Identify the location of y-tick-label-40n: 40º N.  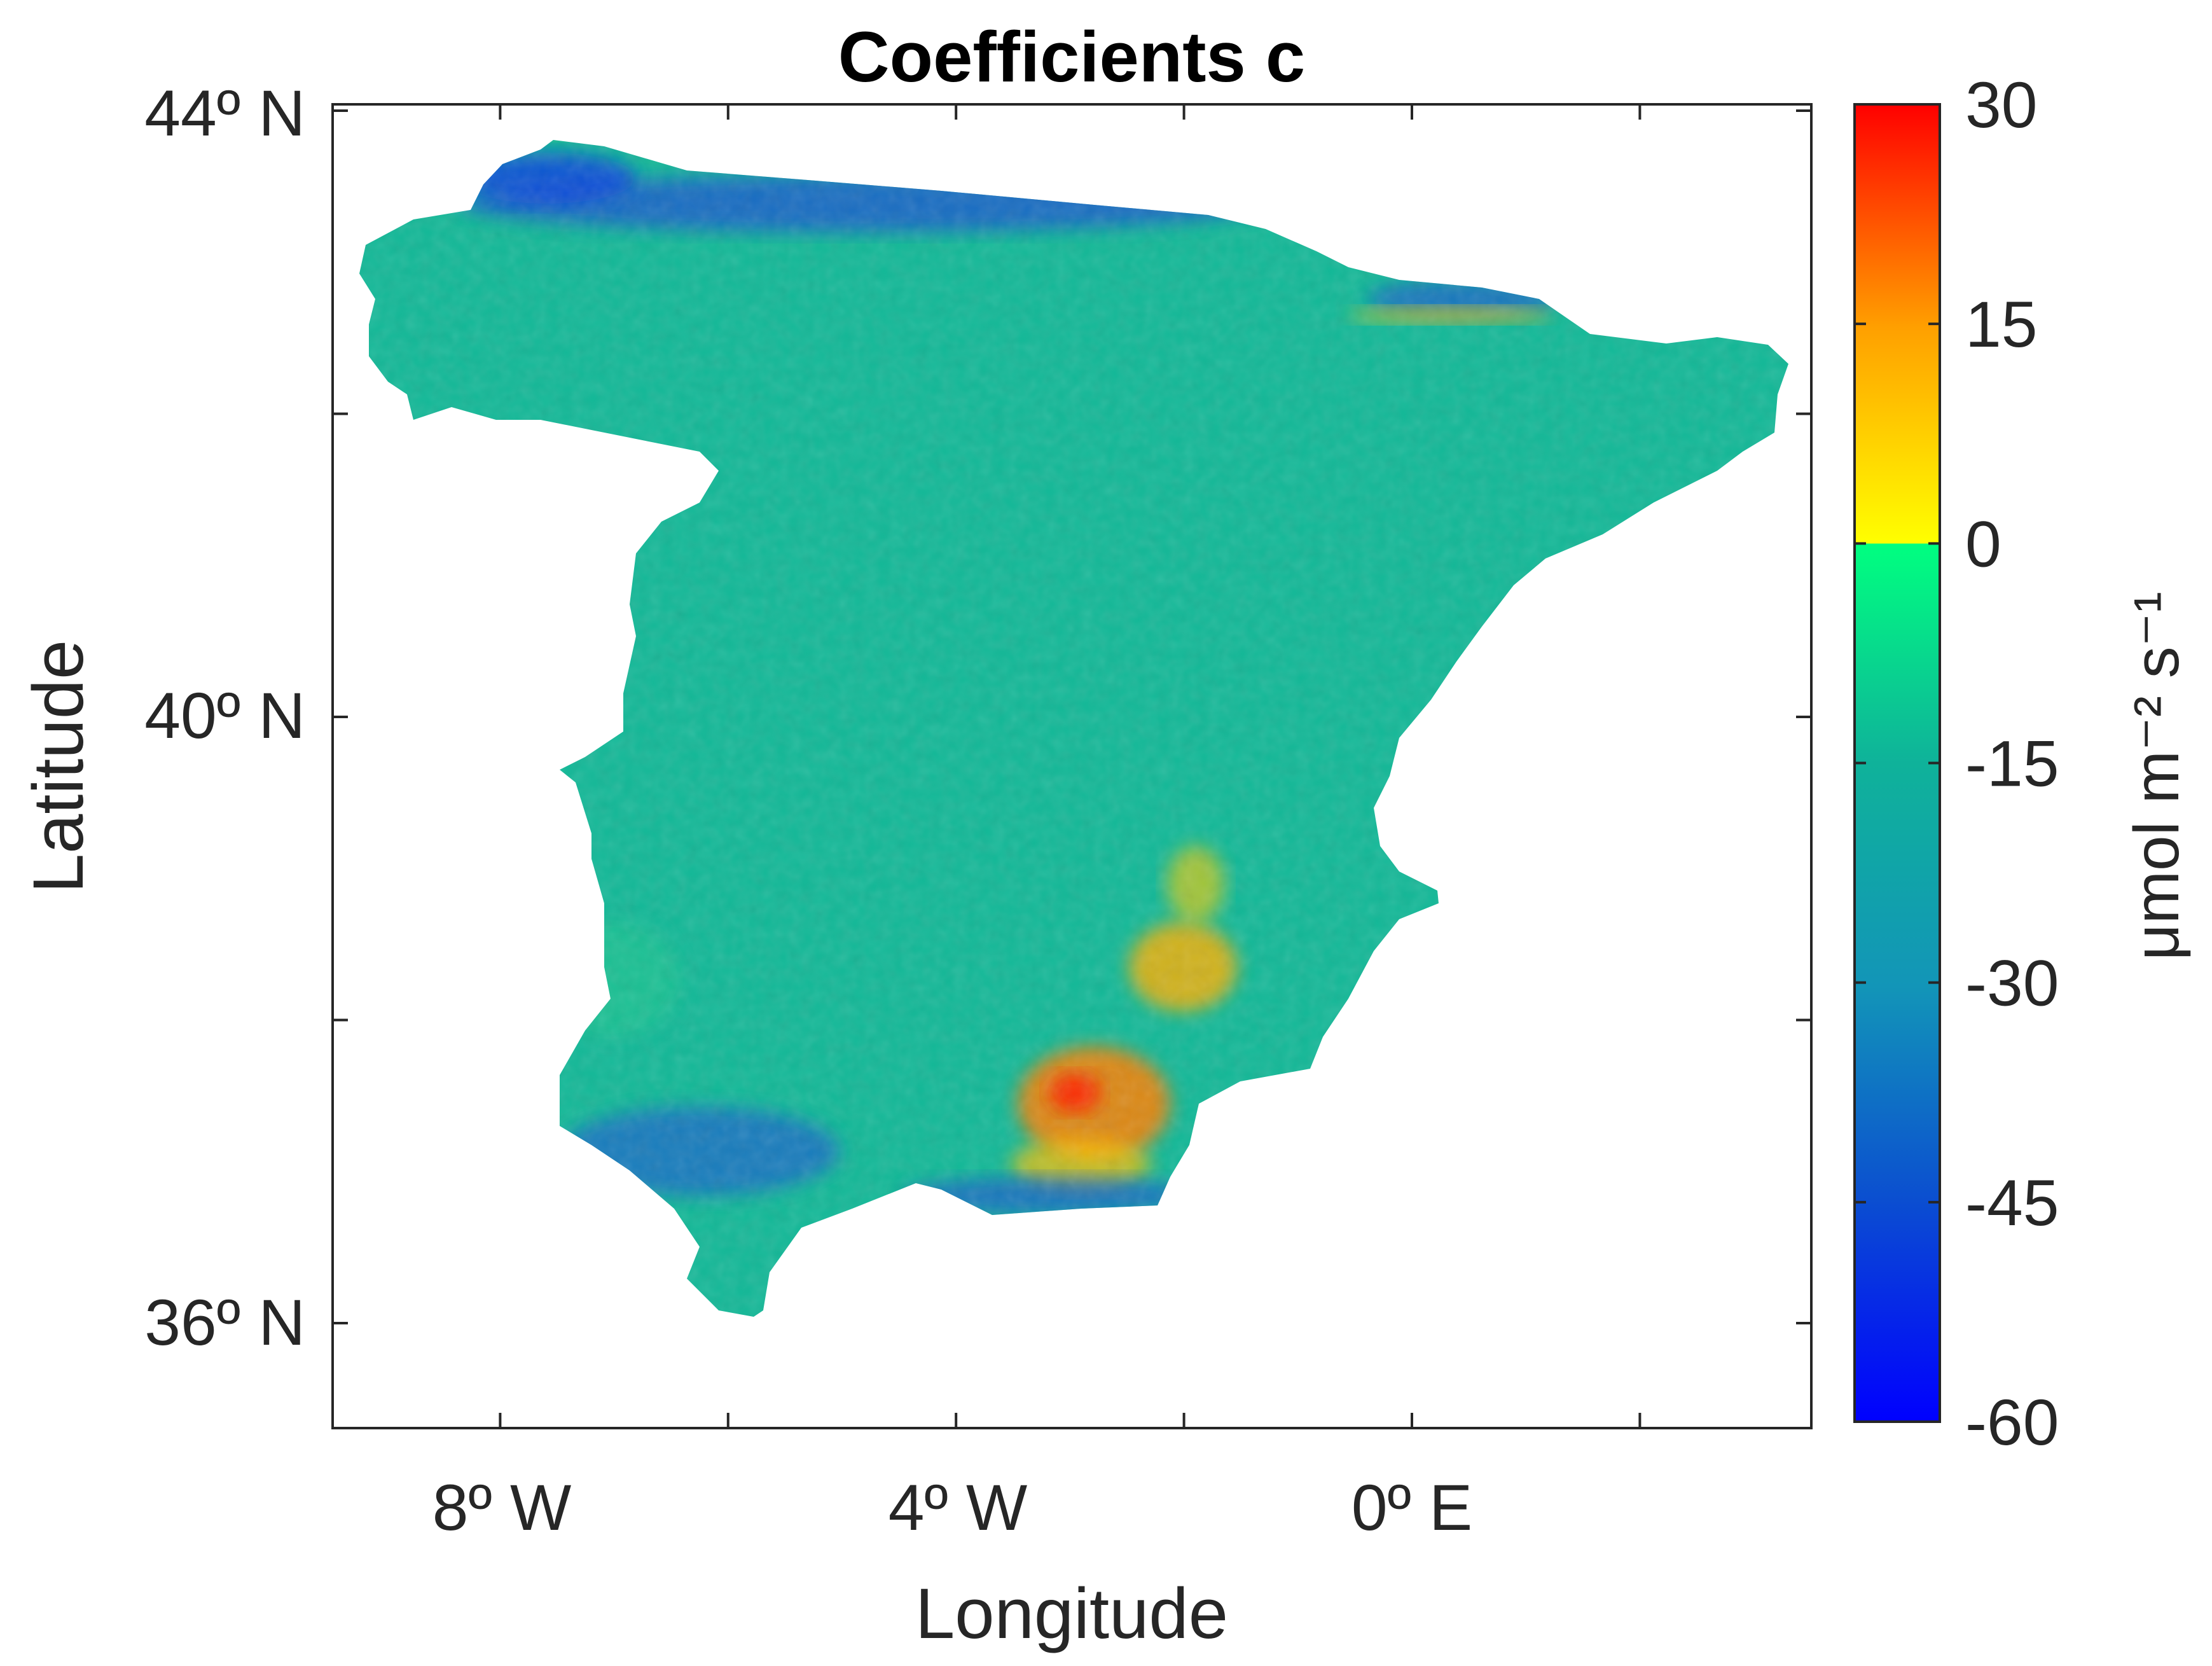
(225, 716).